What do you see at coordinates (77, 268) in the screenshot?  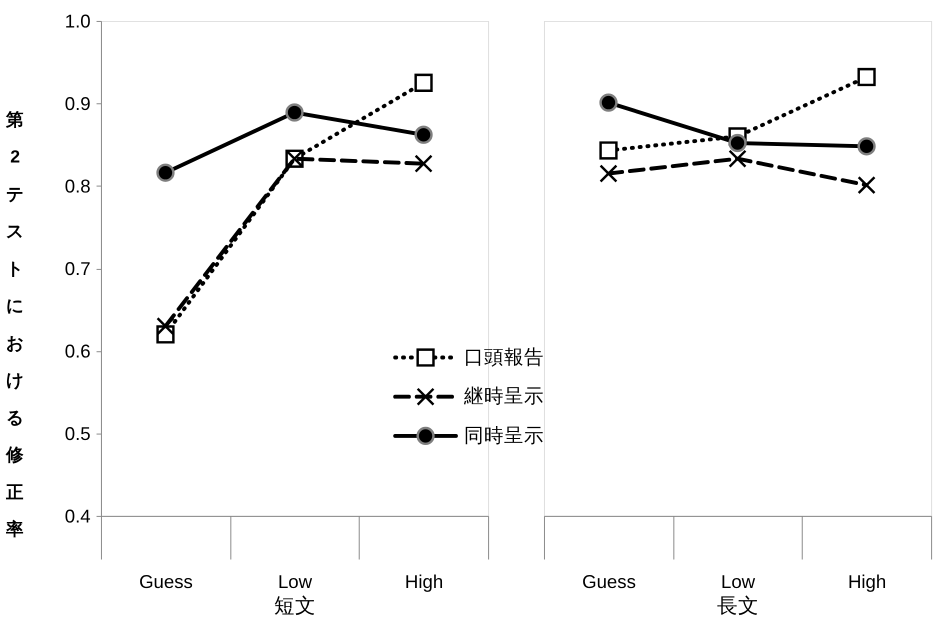 I see `y-tick-label: 0.7` at bounding box center [77, 268].